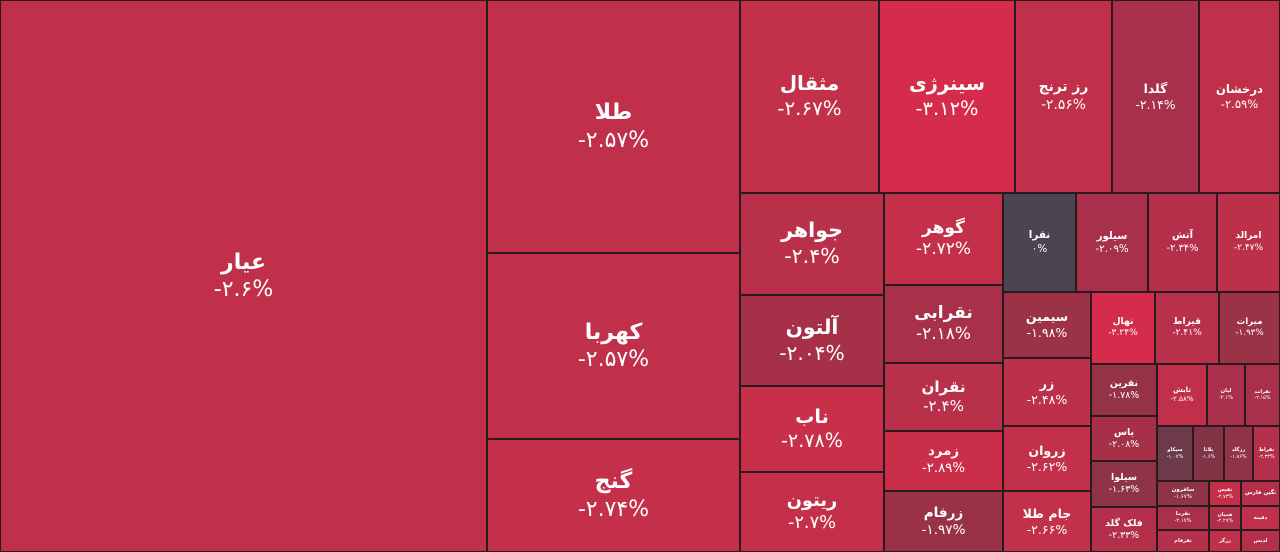  I want to click on tile: سافرون -۱.۶۷%, so click(1183, 493).